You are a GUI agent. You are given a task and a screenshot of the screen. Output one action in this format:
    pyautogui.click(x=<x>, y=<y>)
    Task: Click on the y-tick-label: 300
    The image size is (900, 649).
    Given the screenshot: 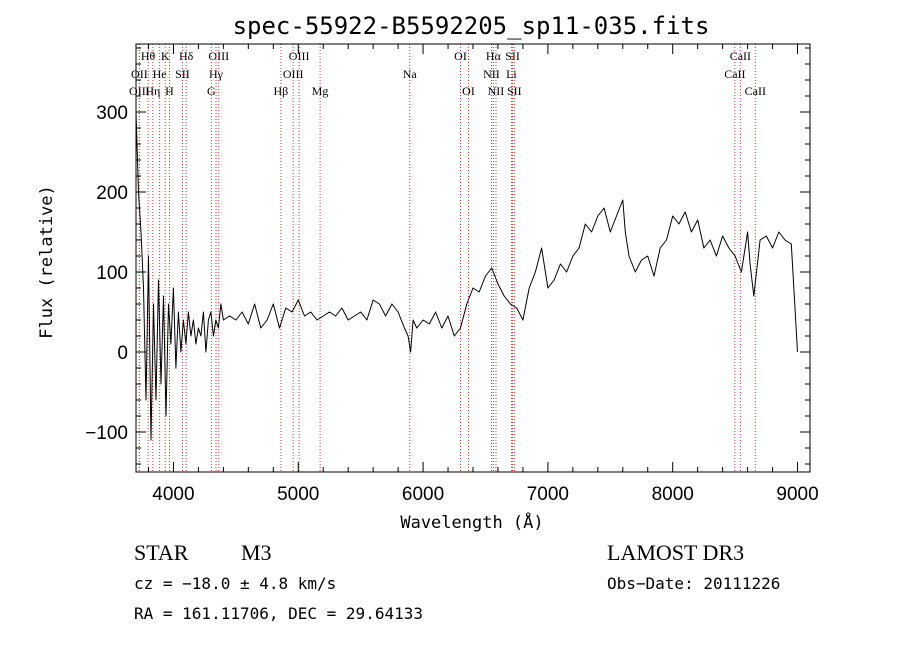 What is the action you would take?
    pyautogui.click(x=112, y=113)
    